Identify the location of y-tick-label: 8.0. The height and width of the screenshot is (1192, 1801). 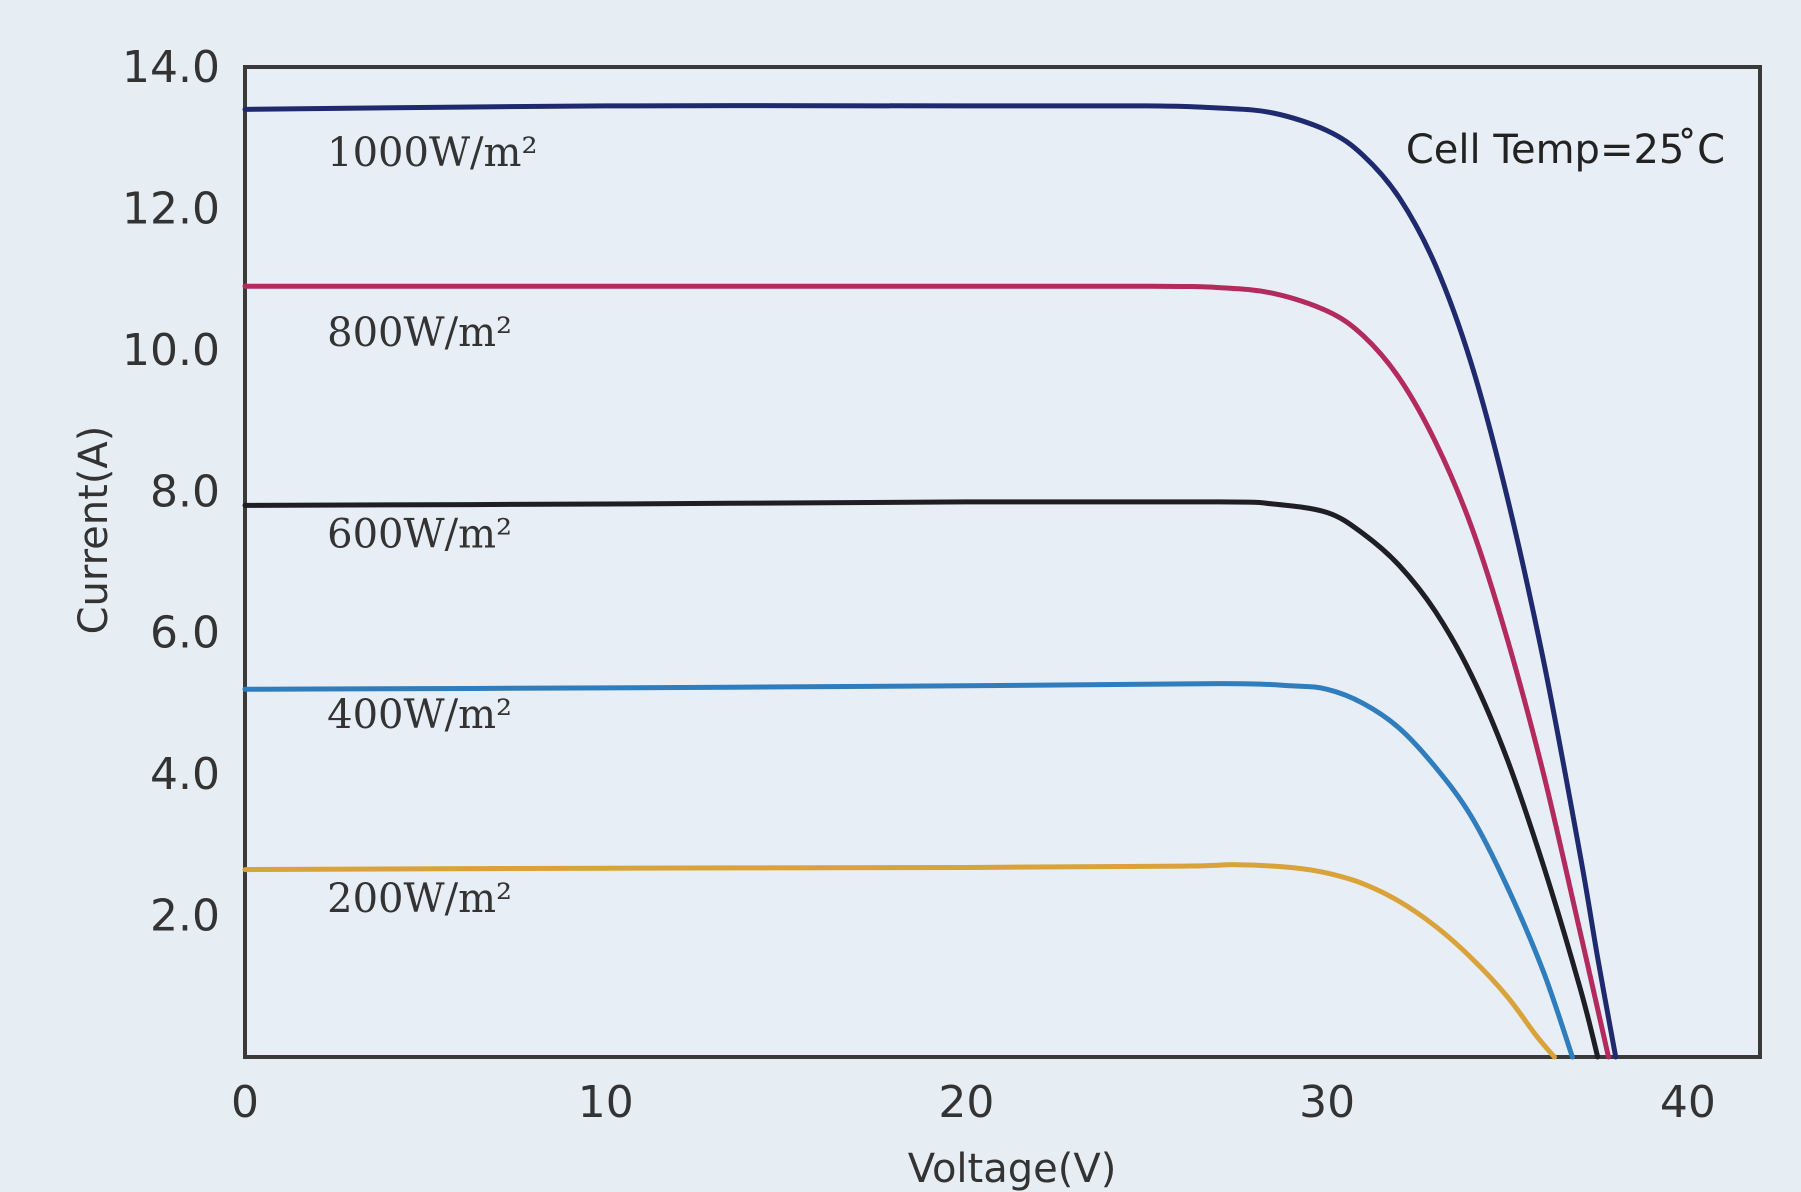
(185, 491).